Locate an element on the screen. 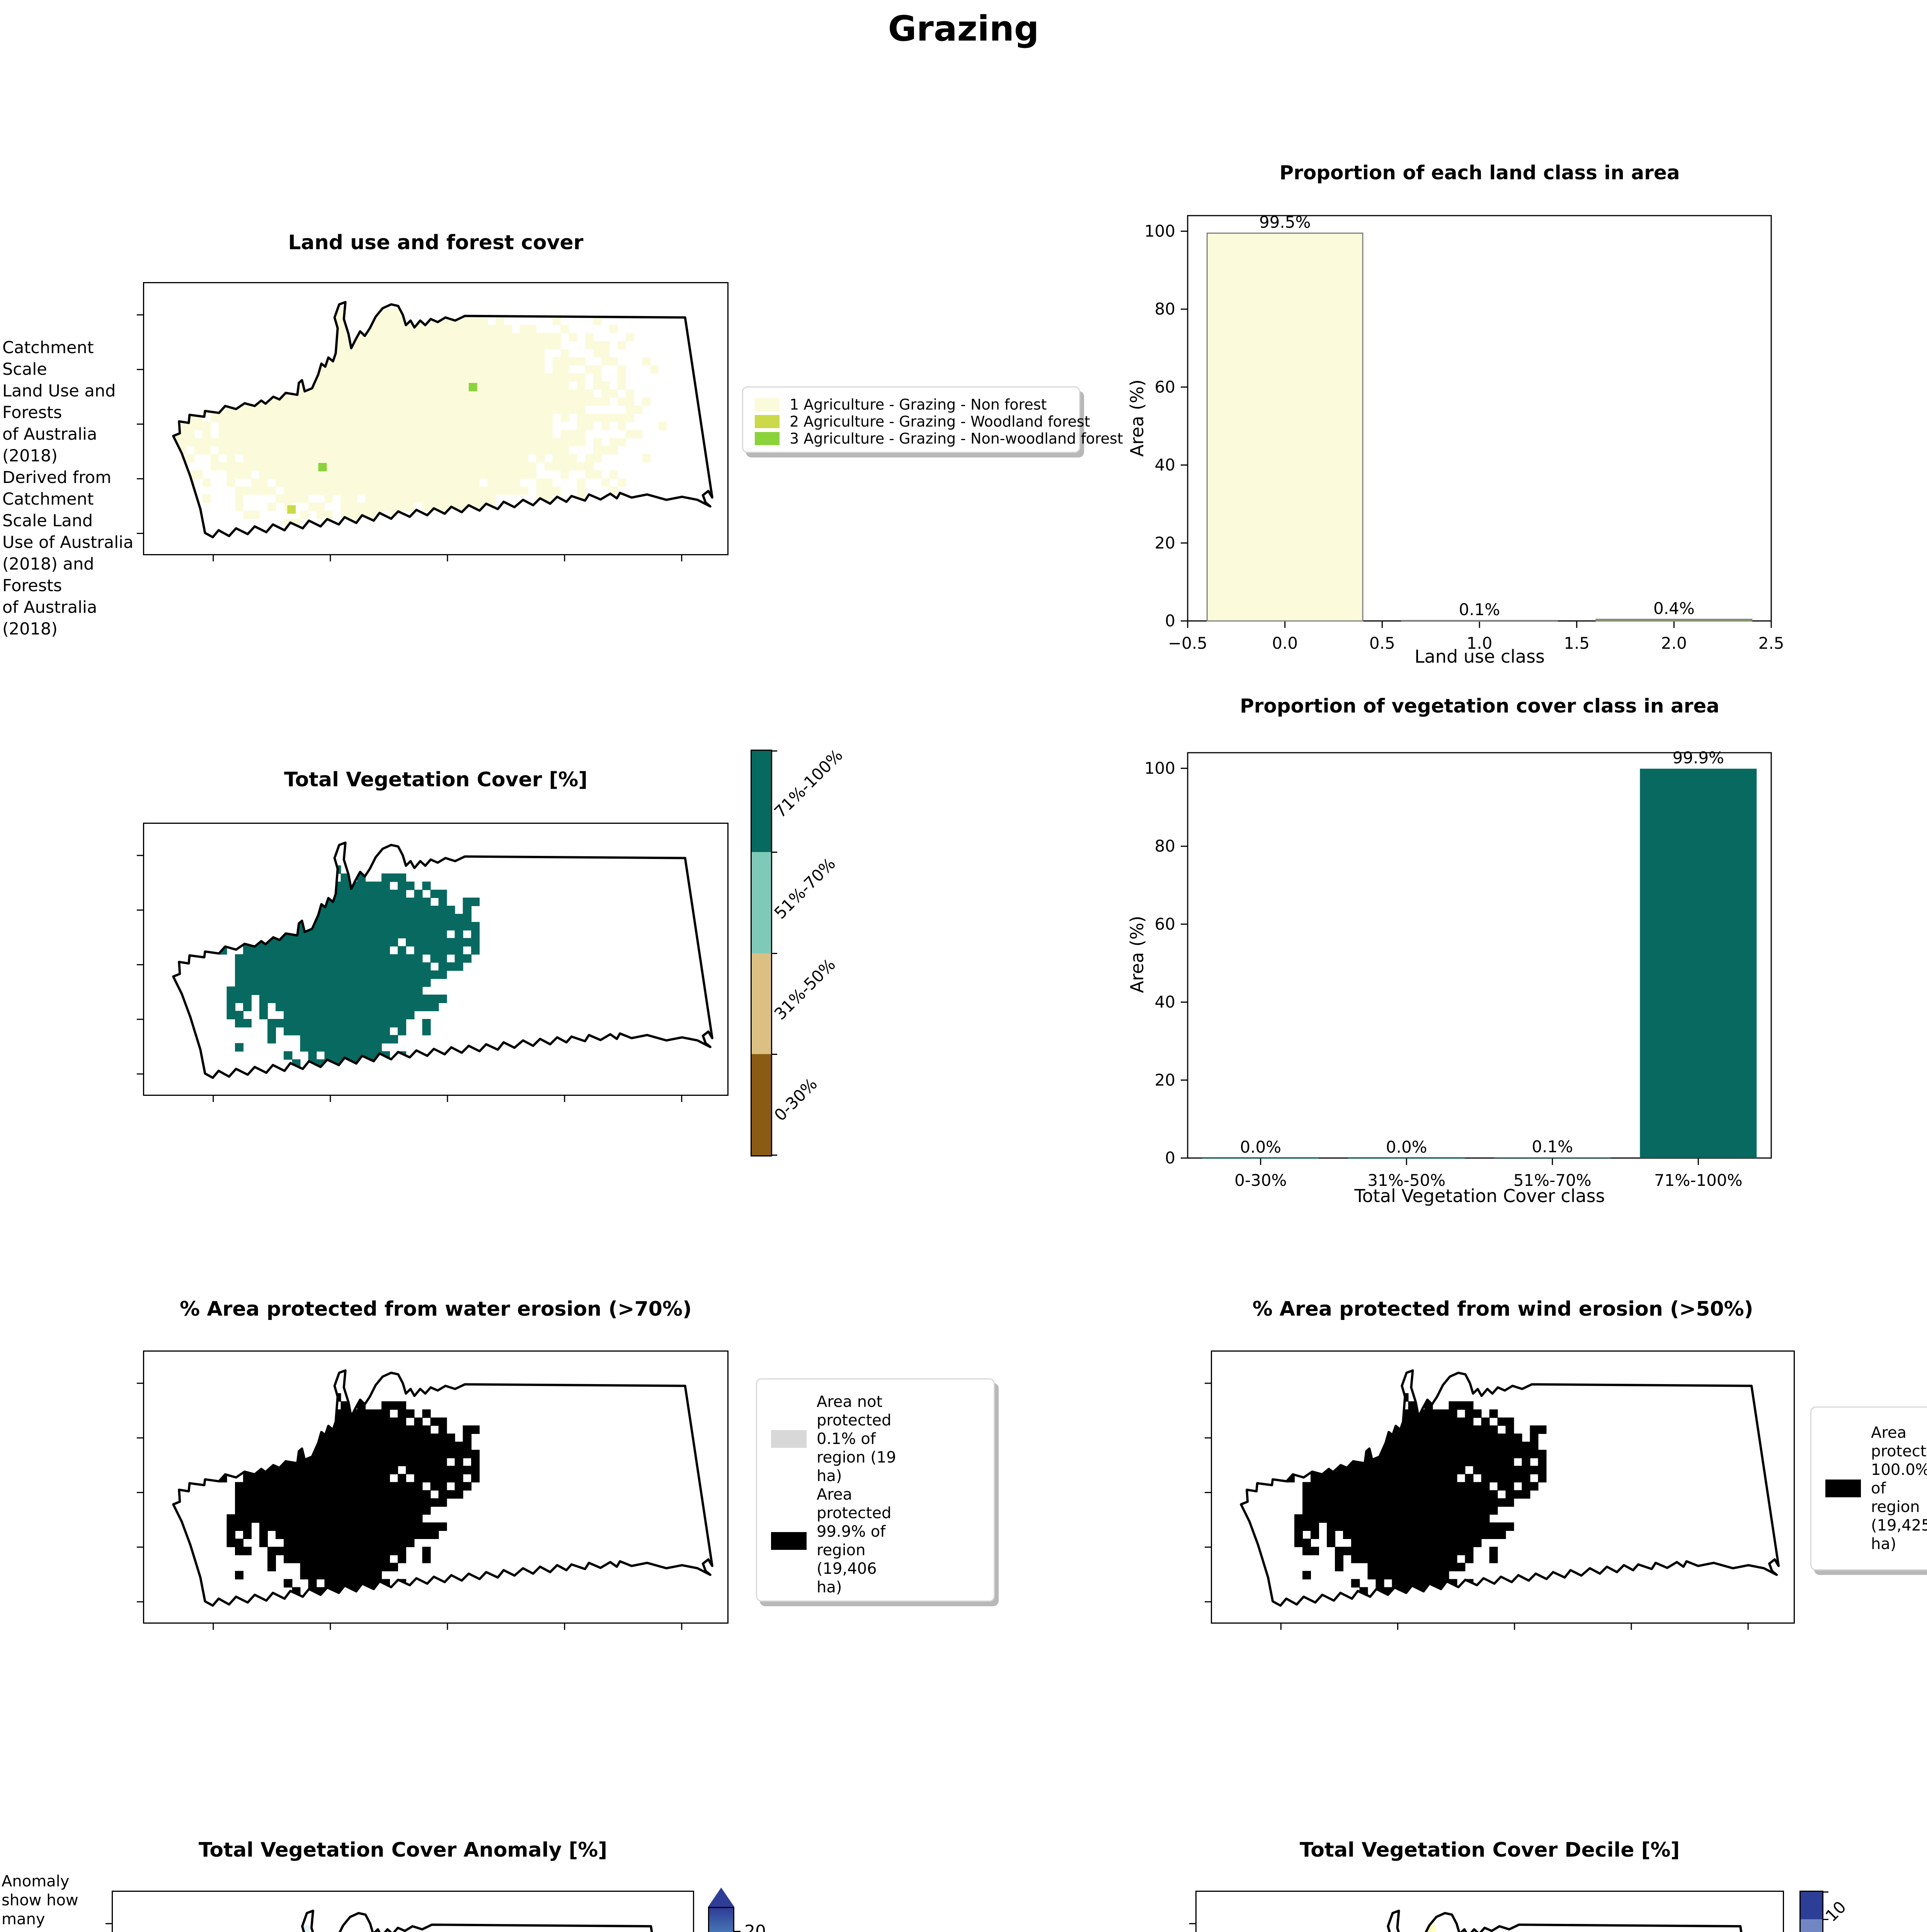  bar-value-label: 99.5% is located at coordinates (1285, 222).